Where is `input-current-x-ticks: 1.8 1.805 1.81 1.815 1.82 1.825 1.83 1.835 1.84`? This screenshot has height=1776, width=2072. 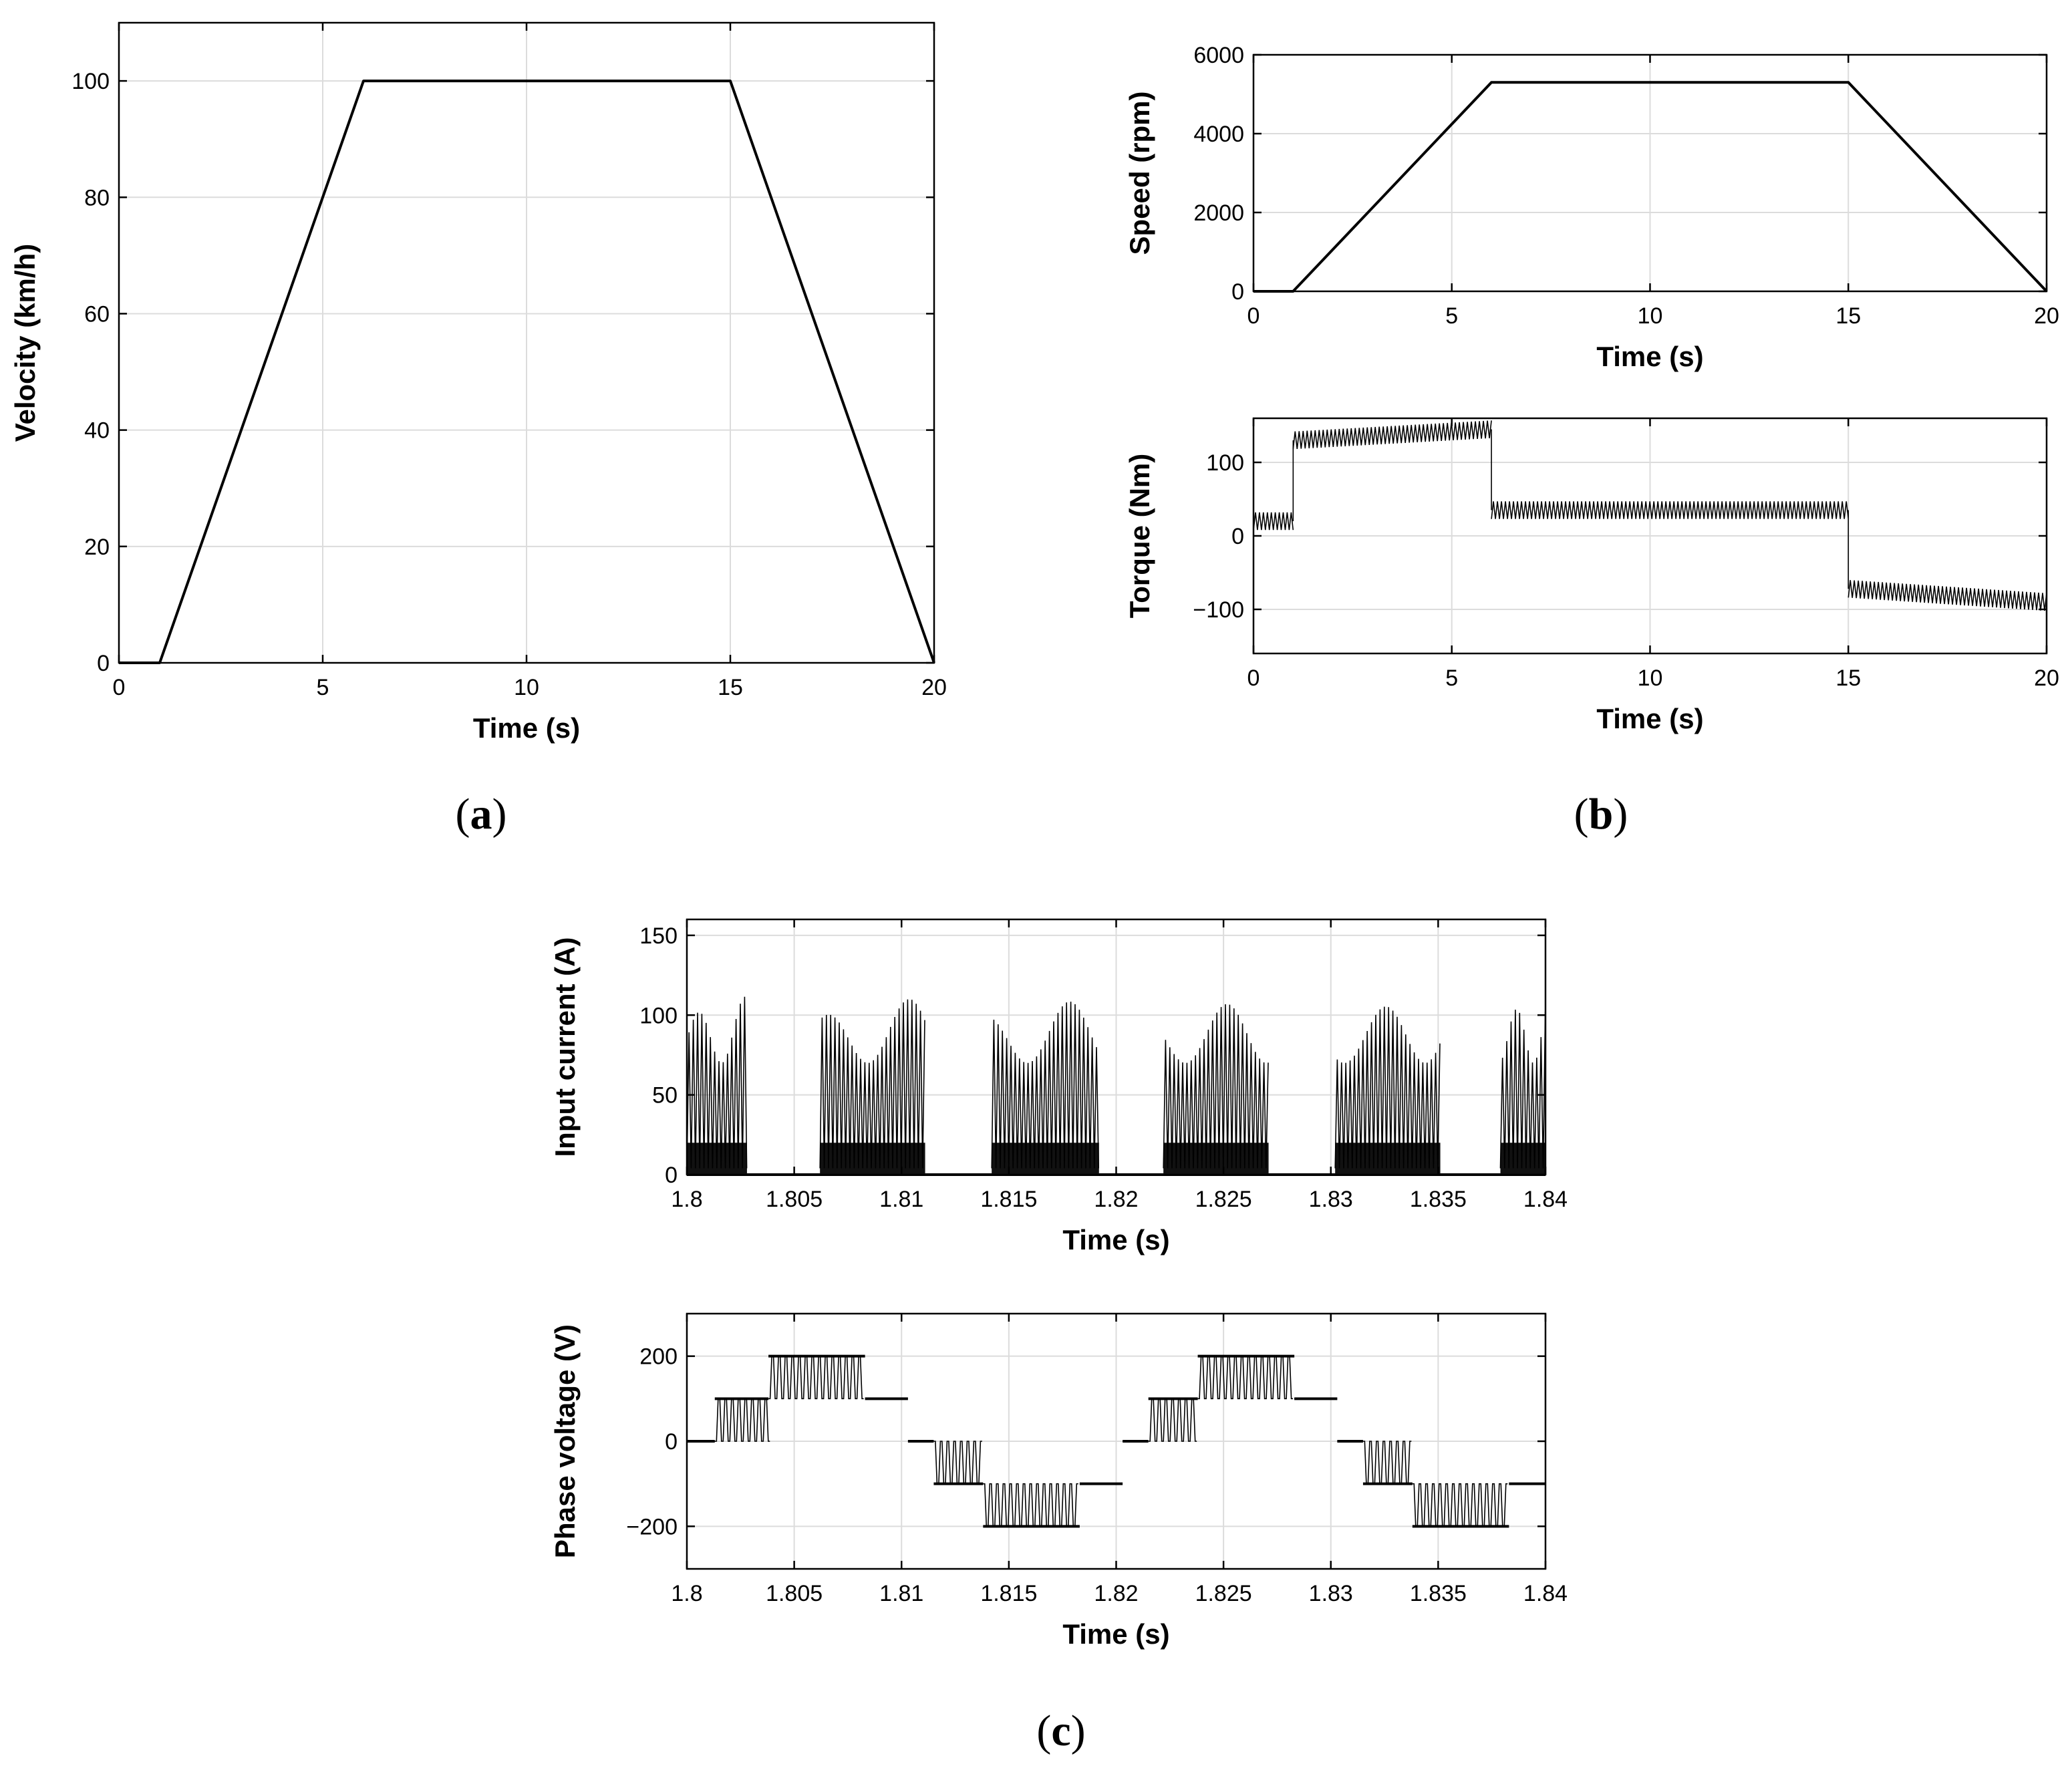 input-current-x-ticks: 1.8 1.805 1.81 1.815 1.82 1.825 1.83 1.835 1.84 is located at coordinates (1119, 1066).